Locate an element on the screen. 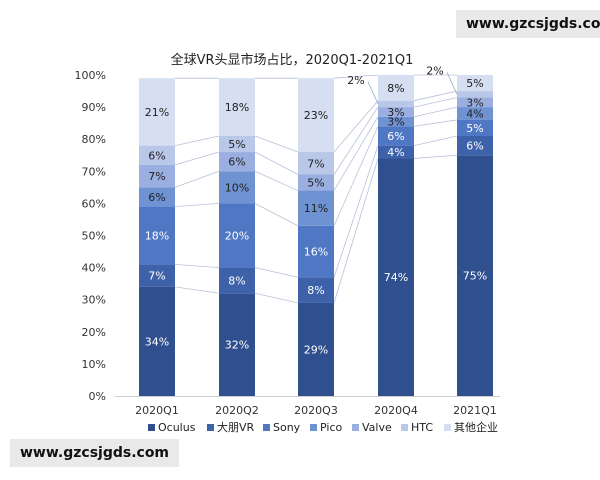 The image size is (600, 480). legend-item: Pico is located at coordinates (326, 427).